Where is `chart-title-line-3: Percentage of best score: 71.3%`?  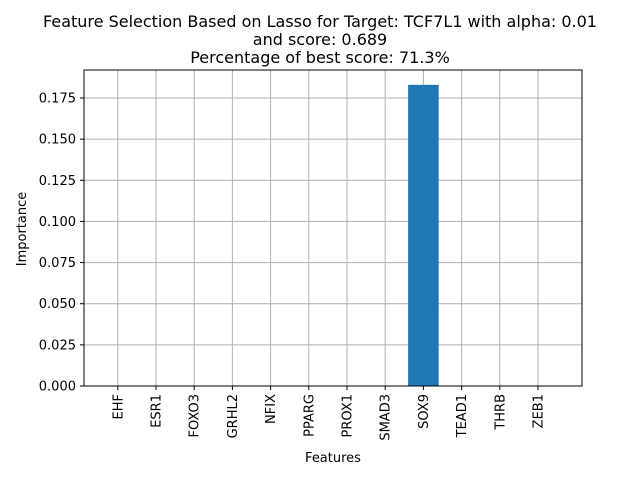 chart-title-line-3: Percentage of best score: 71.3% is located at coordinates (320, 57).